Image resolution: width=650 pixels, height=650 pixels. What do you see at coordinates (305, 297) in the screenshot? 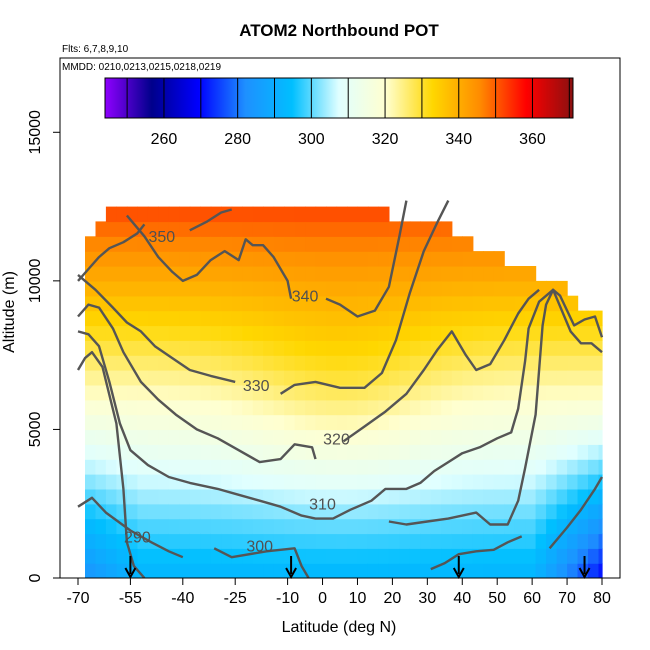
I see `contour-label-340: 340` at bounding box center [305, 297].